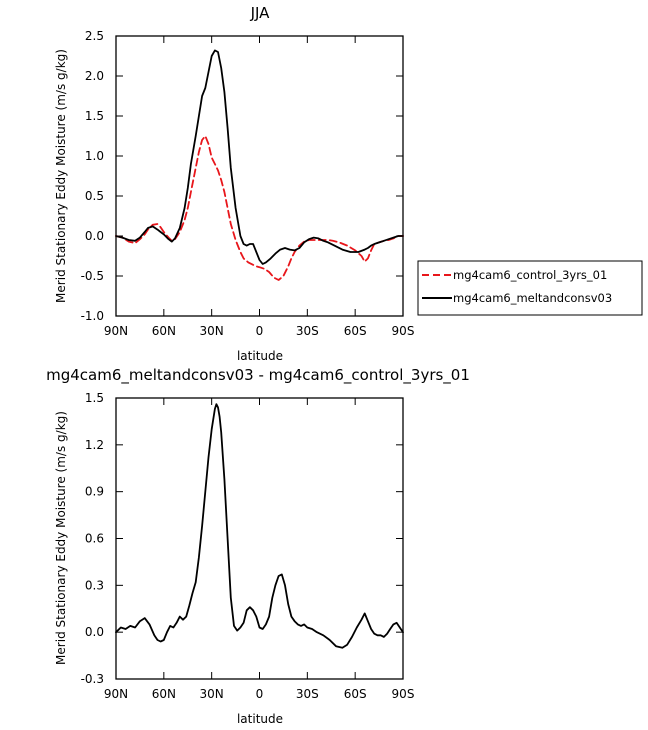 The height and width of the screenshot is (730, 648). Describe the element at coordinates (260, 331) in the screenshot. I see `top-x-tick-label: 0` at that location.